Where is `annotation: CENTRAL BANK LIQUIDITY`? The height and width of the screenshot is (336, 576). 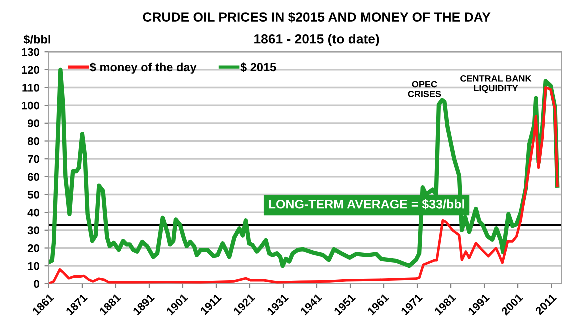
annotation: CENTRAL BANK LIQUIDITY is located at coordinates (496, 85).